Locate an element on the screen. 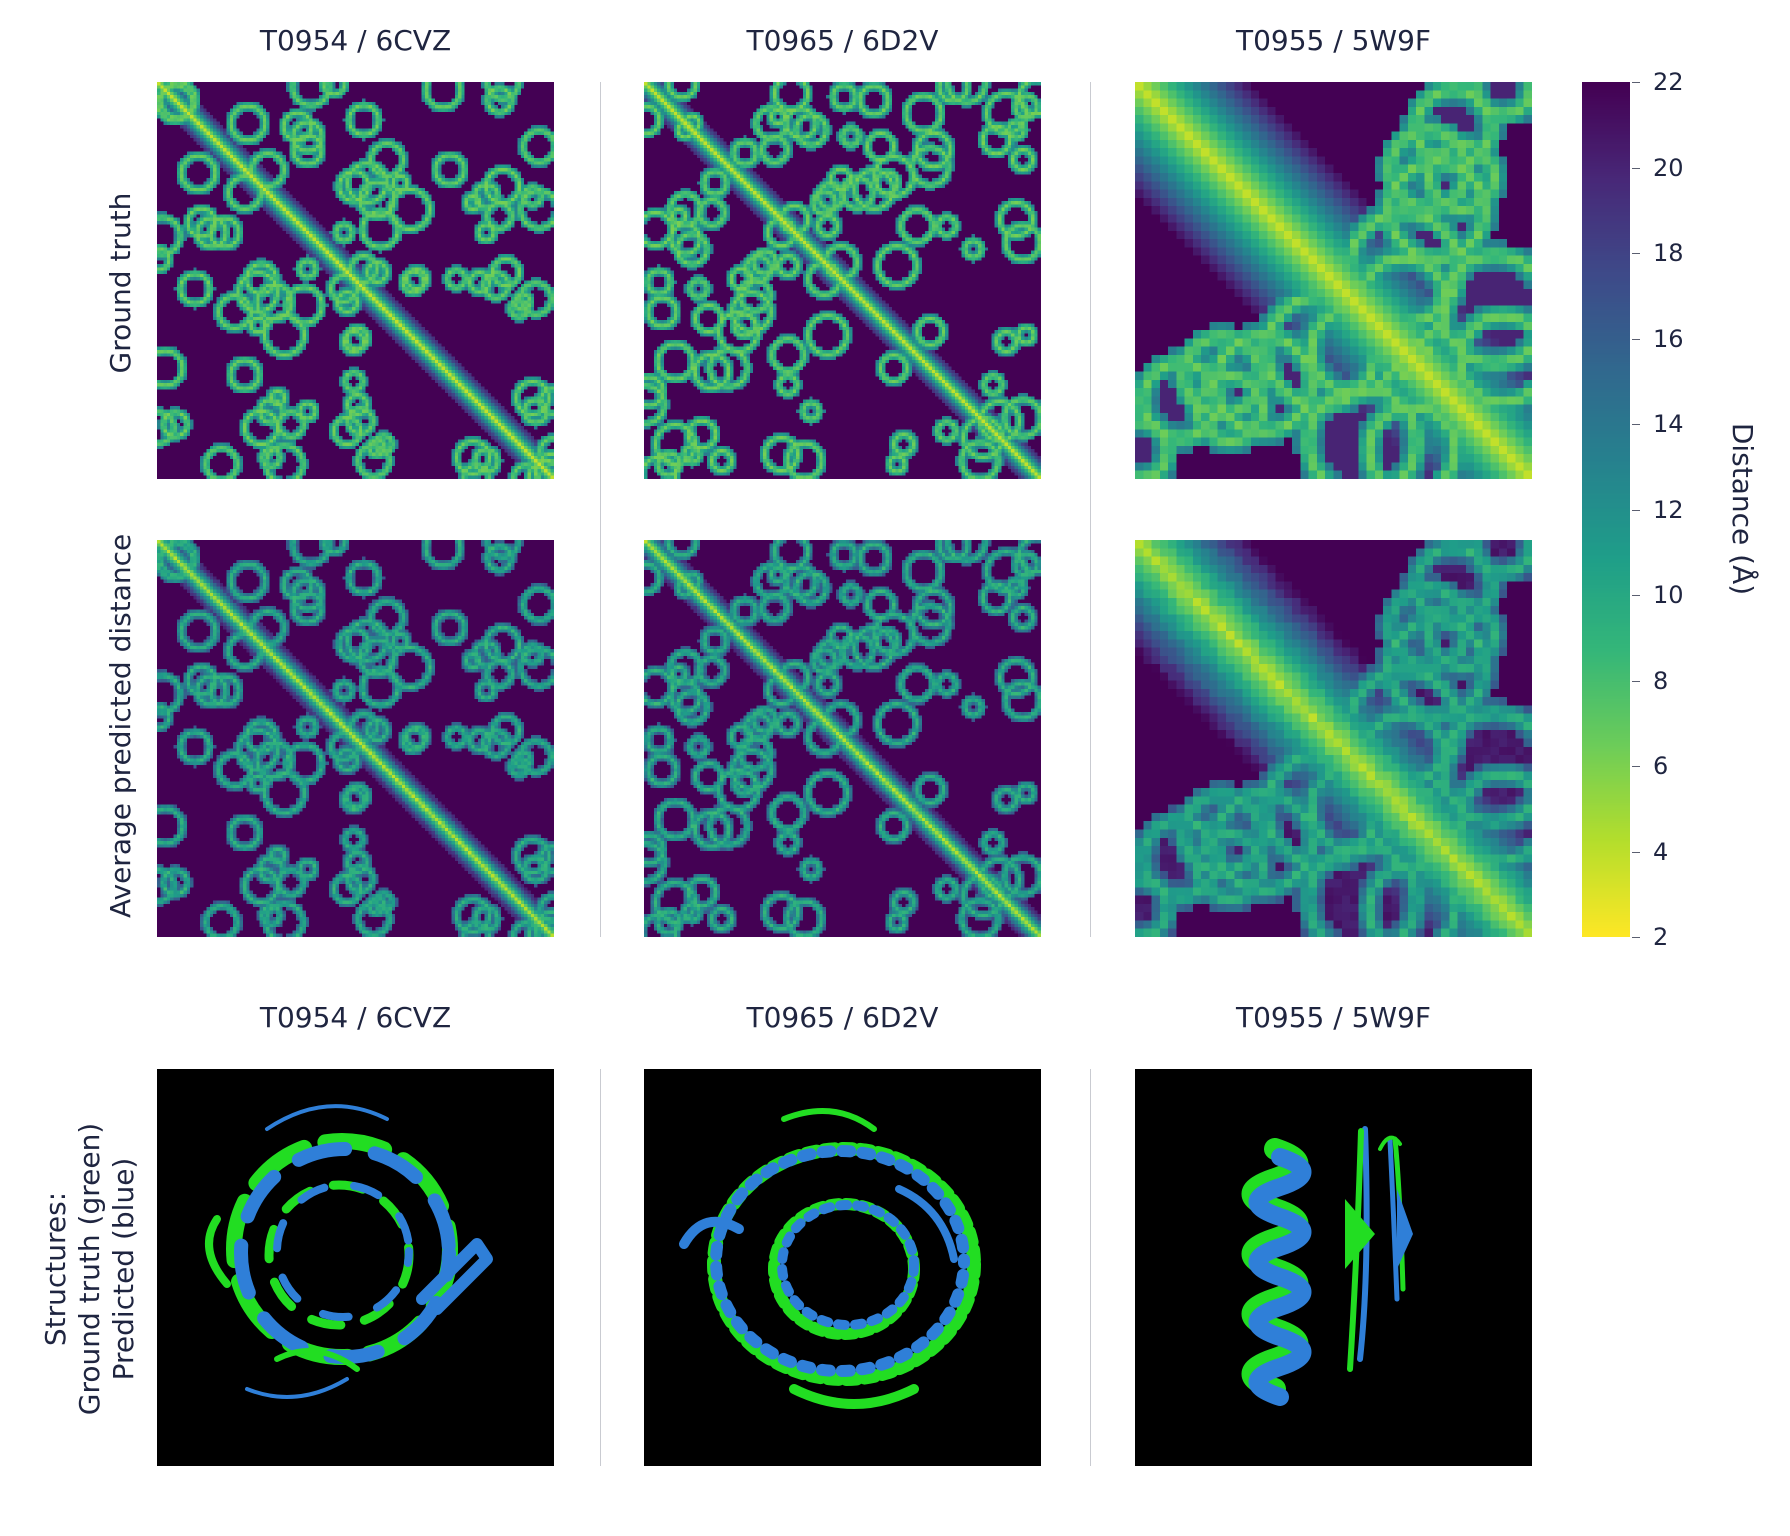 Image resolution: width=1790 pixels, height=1536 pixels. colorbar-tick-label: 8 is located at coordinates (1661, 681).